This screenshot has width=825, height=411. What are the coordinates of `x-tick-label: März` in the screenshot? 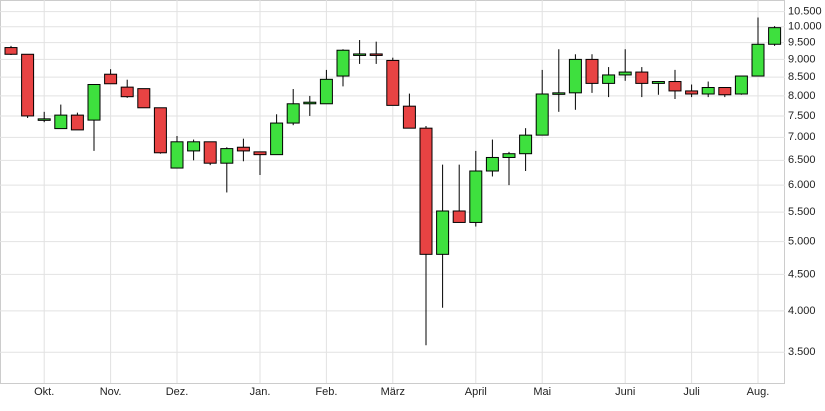 It's located at (393, 392).